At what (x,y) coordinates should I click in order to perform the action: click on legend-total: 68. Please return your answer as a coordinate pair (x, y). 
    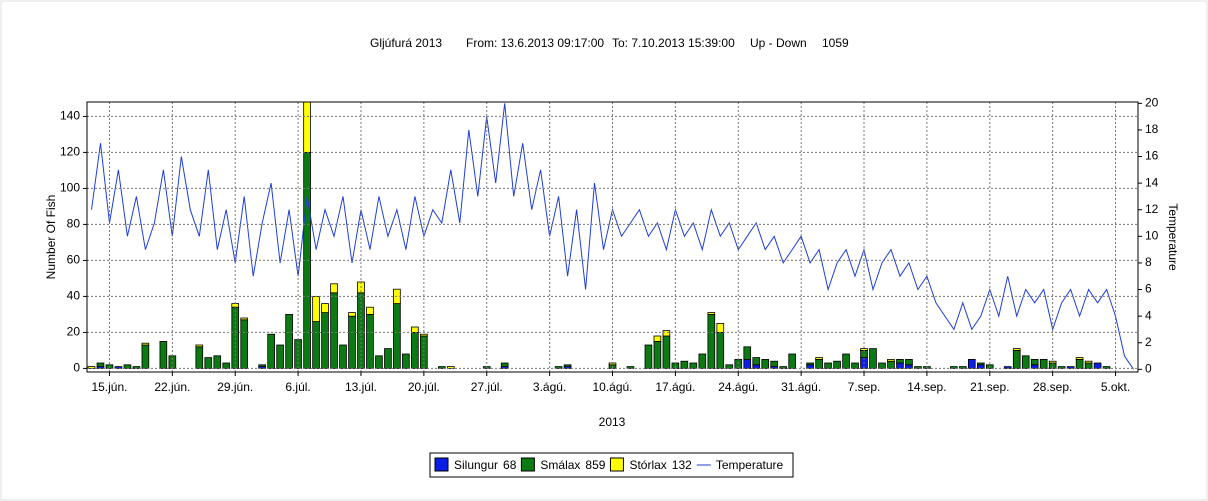
    Looking at the image, I should click on (510, 465).